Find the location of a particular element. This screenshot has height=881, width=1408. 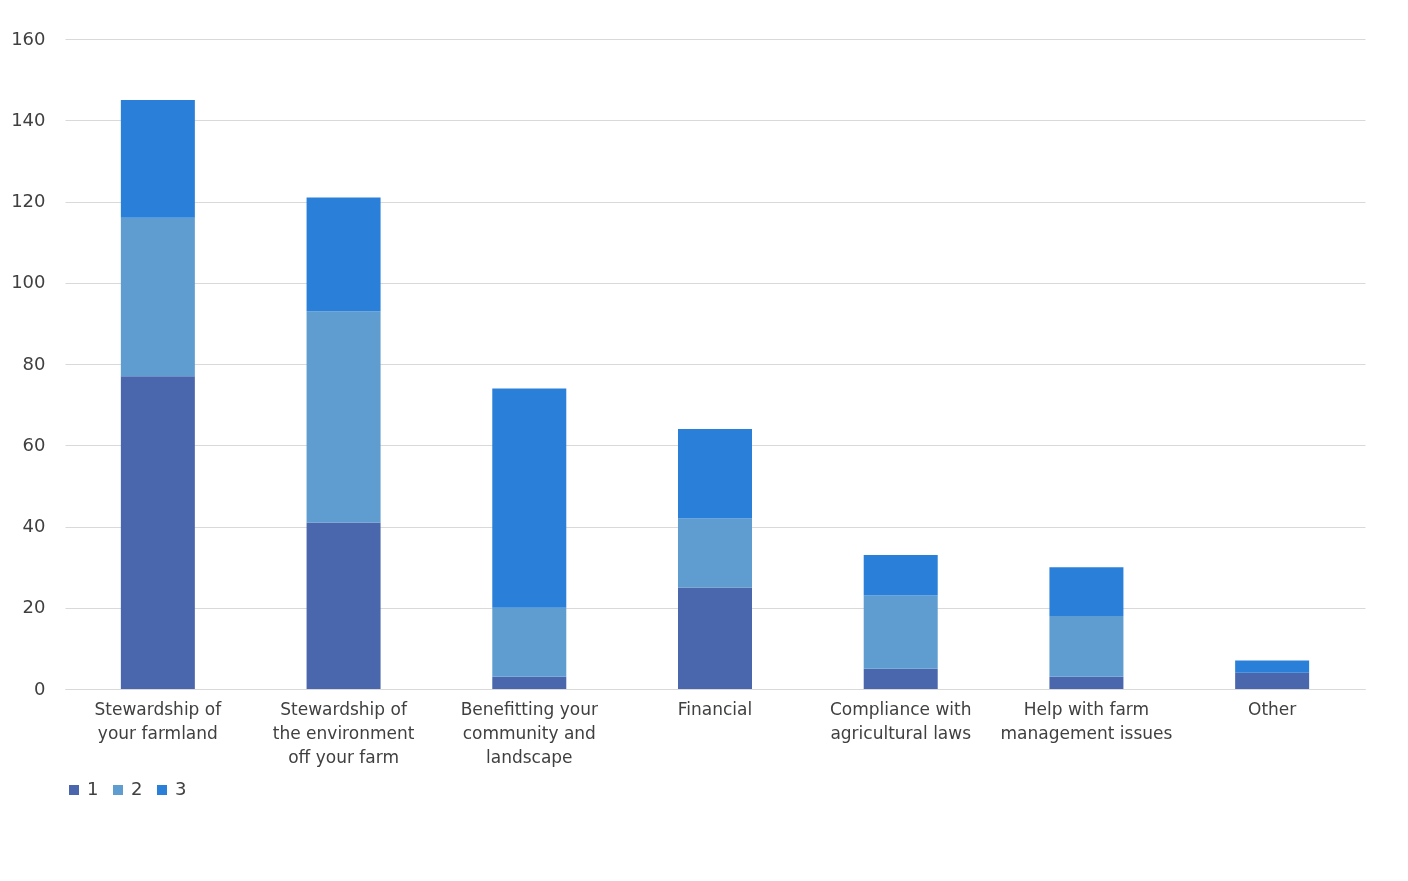

y-tick-label: 160 is located at coordinates (28, 38).